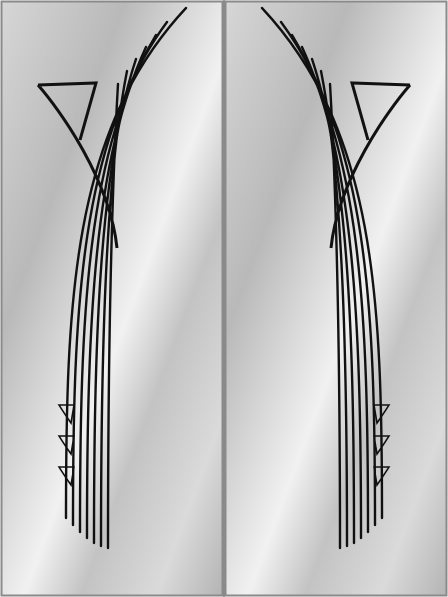 Image resolution: width=448 pixels, height=597 pixels. I want to click on left-corner-triangle, so click(77, 165).